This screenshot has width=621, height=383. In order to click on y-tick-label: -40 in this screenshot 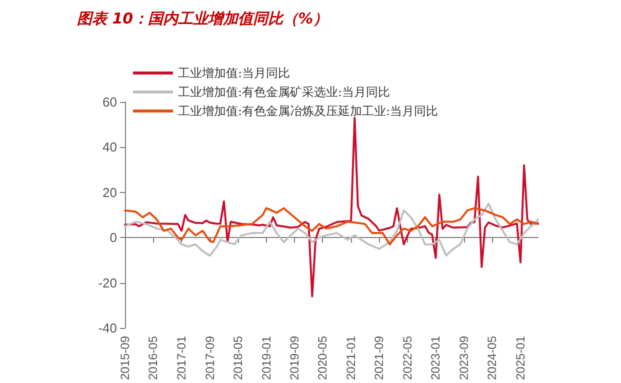, I will do `click(107, 328)`.